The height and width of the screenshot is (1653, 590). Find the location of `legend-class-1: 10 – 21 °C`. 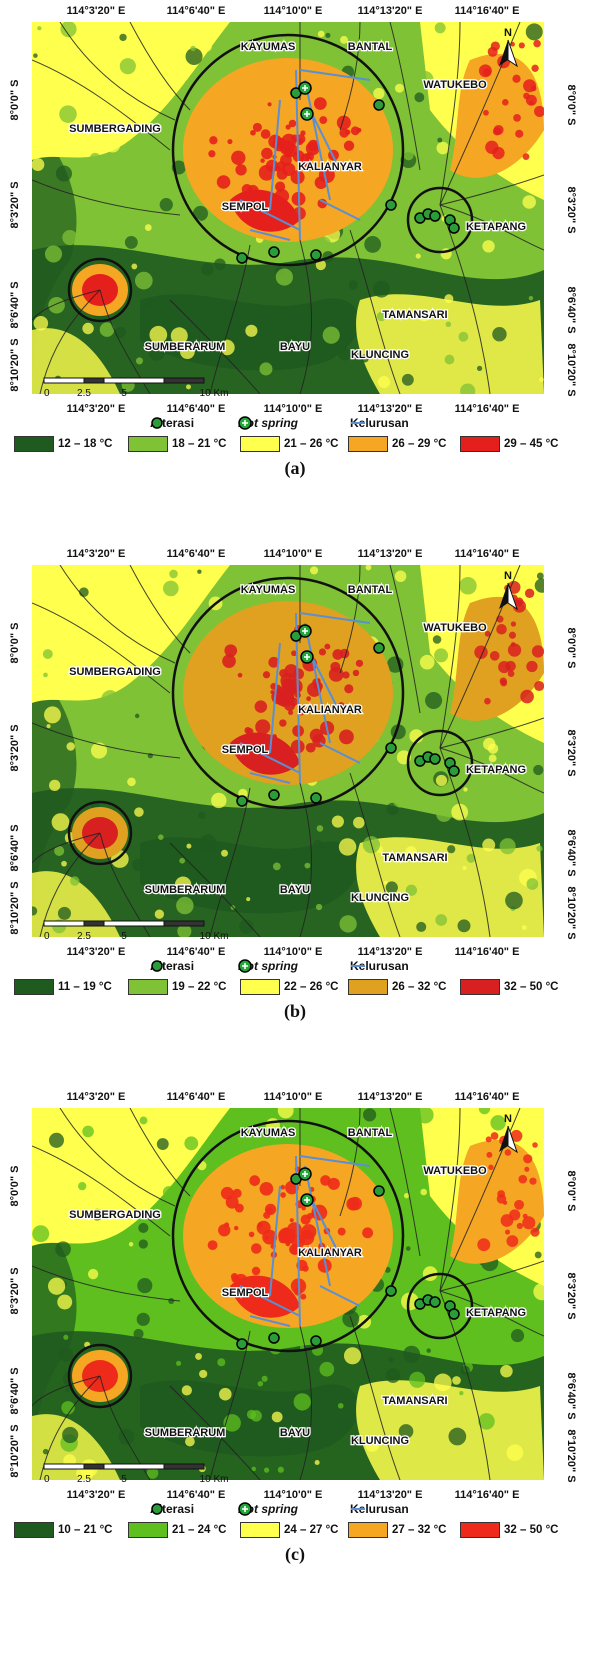

legend-class-1: 10 – 21 °C is located at coordinates (63, 1530).